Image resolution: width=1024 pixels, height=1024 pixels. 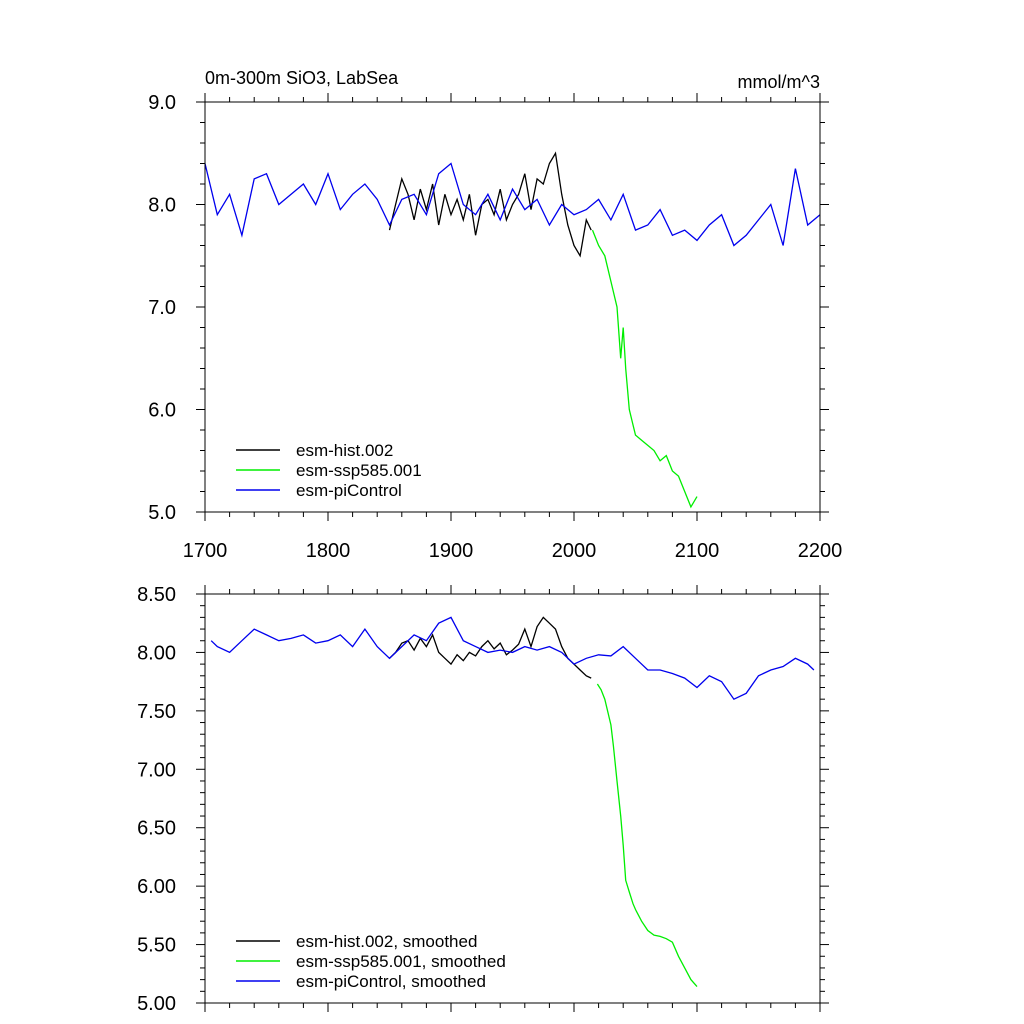 What do you see at coordinates (451, 551) in the screenshot?
I see `x-tick-label: 1900` at bounding box center [451, 551].